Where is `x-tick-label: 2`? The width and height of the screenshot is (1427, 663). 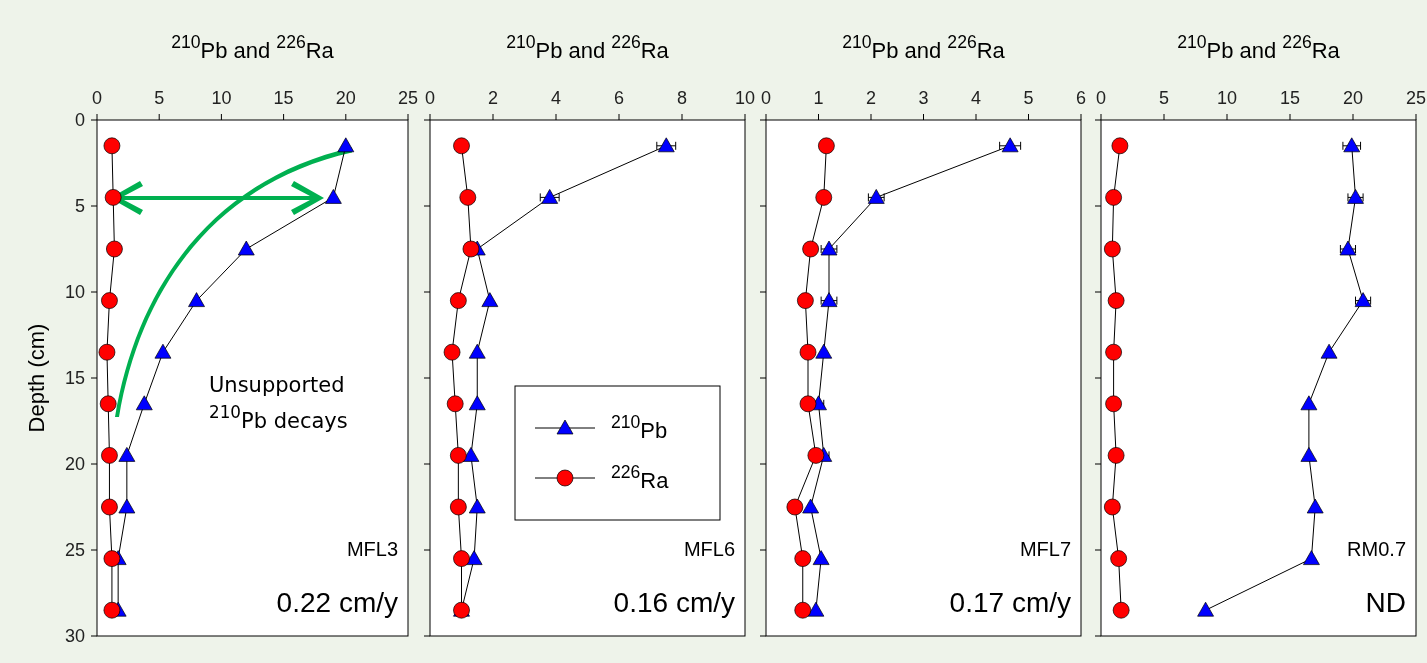
x-tick-label: 2 is located at coordinates (493, 98).